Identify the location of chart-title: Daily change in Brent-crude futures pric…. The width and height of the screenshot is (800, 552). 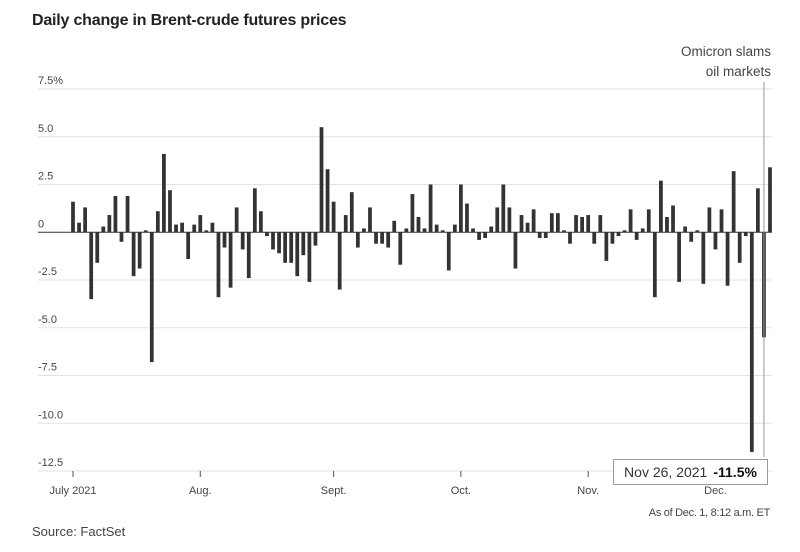
(189, 20).